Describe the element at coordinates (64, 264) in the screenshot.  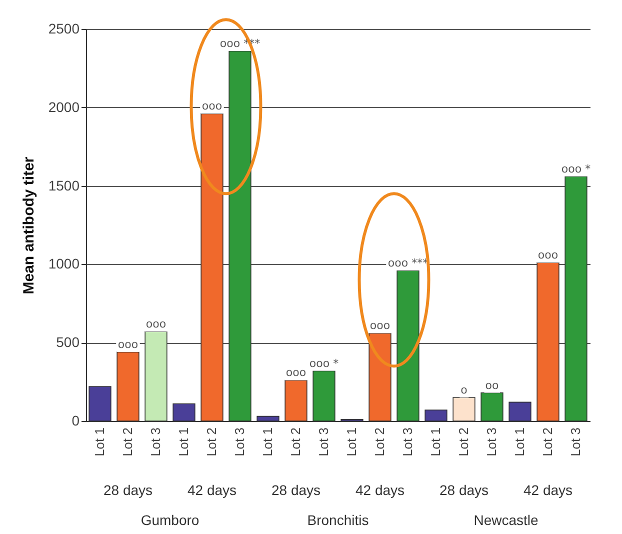
I see `y-tick-label: 1000` at that location.